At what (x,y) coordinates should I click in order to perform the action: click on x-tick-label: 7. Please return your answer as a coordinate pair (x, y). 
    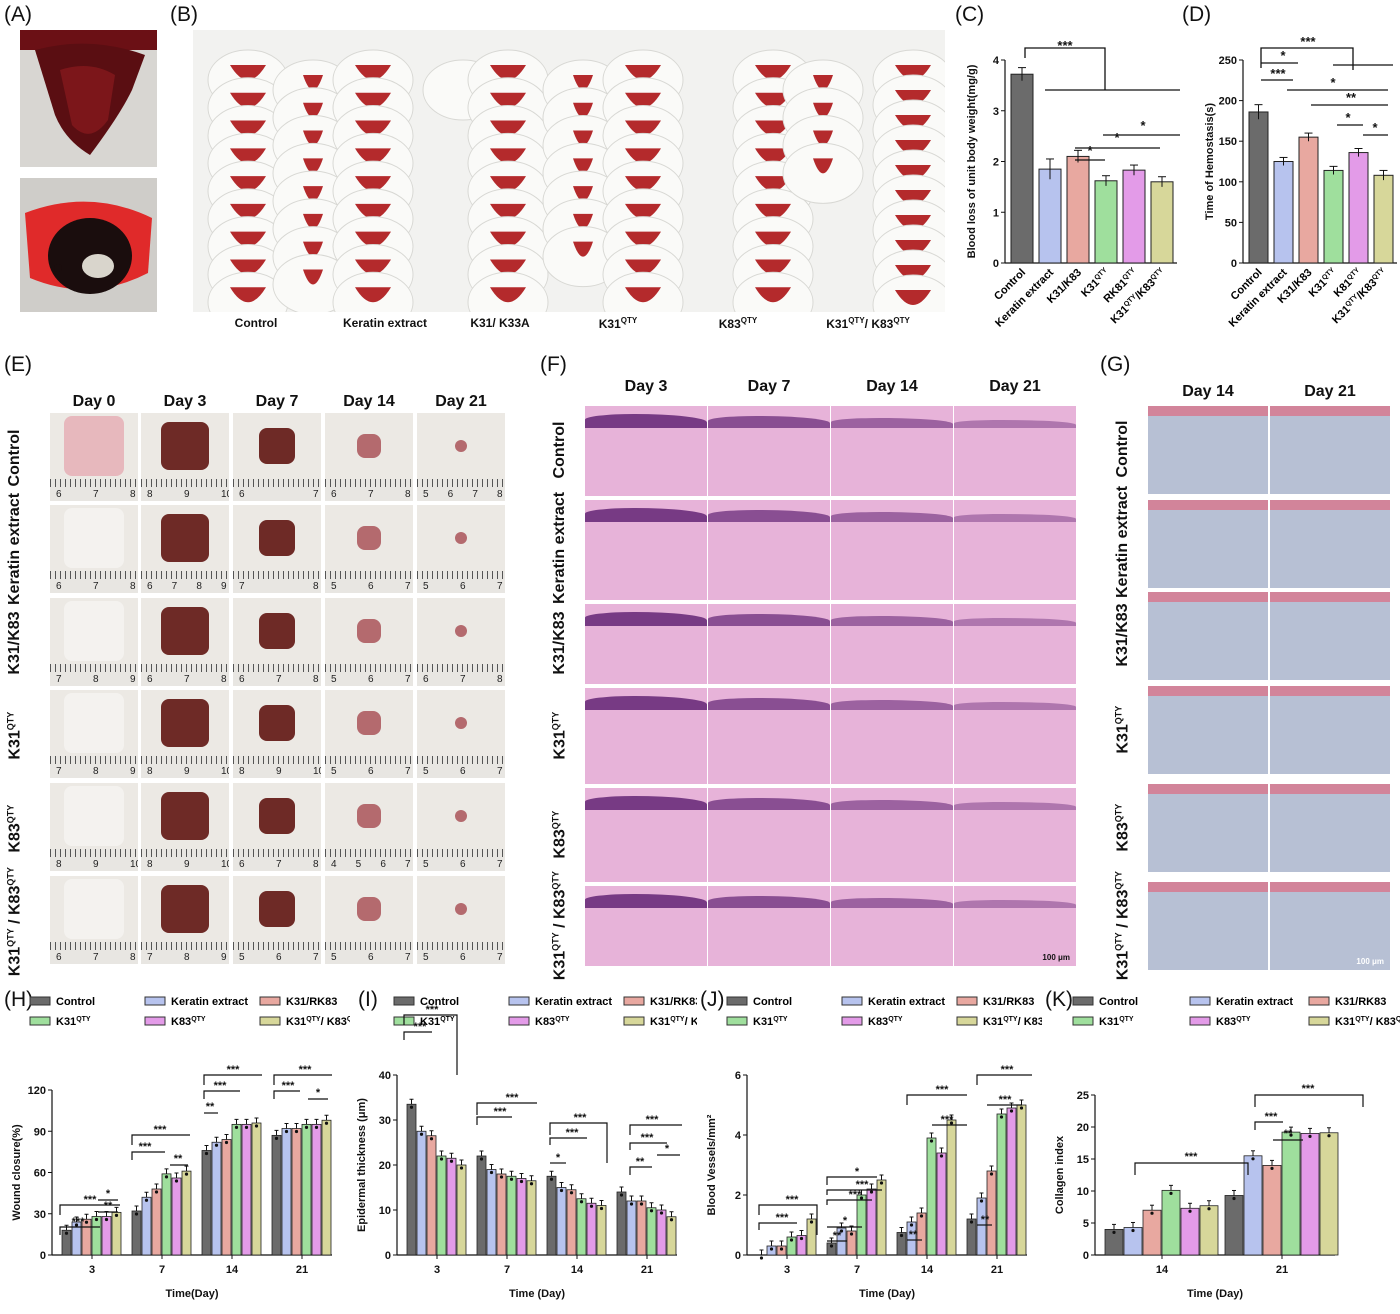
    Looking at the image, I should click on (162, 1270).